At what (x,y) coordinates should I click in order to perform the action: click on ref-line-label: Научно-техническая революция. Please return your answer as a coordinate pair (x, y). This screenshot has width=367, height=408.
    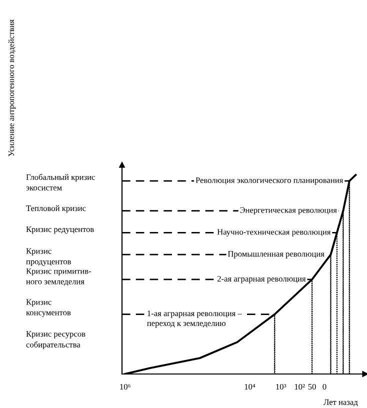
    Looking at the image, I should click on (274, 232).